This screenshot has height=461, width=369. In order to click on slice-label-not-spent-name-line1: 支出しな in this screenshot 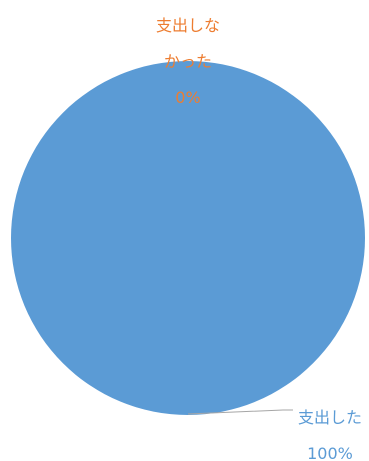, I will do `click(188, 25)`.